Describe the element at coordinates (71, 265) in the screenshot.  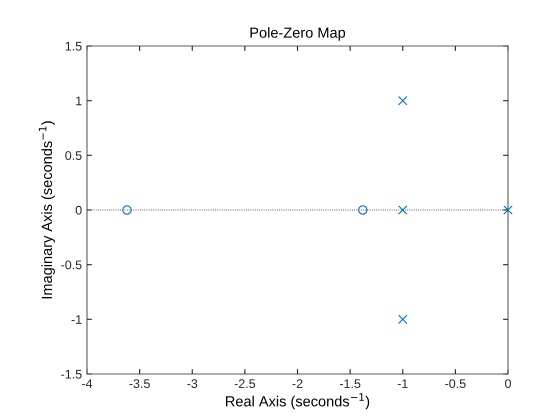
I see `y-tick-label: -0.5` at that location.